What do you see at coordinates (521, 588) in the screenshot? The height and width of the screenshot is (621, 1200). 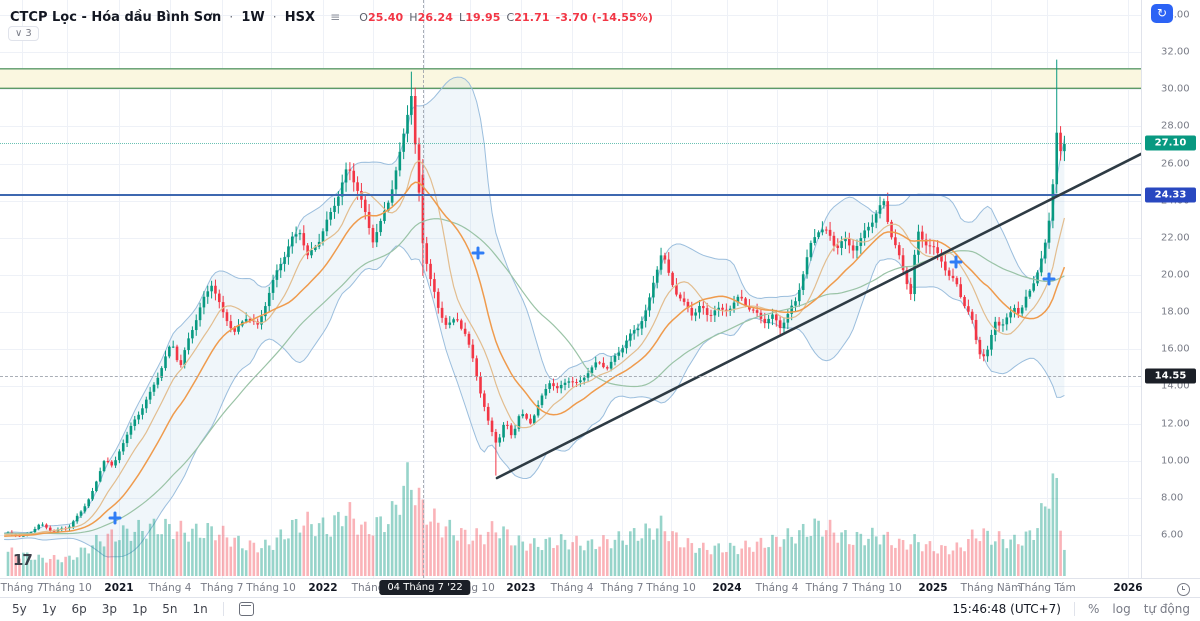 I see `time-tick-year: 2023` at bounding box center [521, 588].